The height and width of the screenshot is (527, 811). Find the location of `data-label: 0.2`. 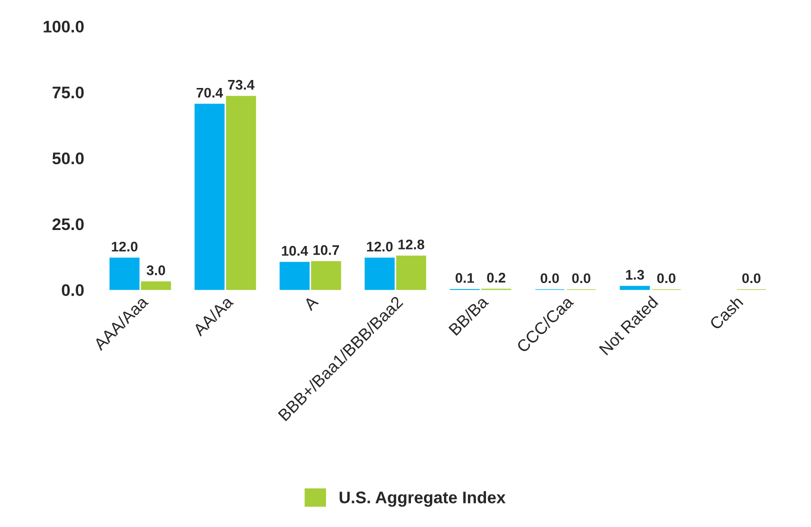

data-label: 0.2 is located at coordinates (496, 277).